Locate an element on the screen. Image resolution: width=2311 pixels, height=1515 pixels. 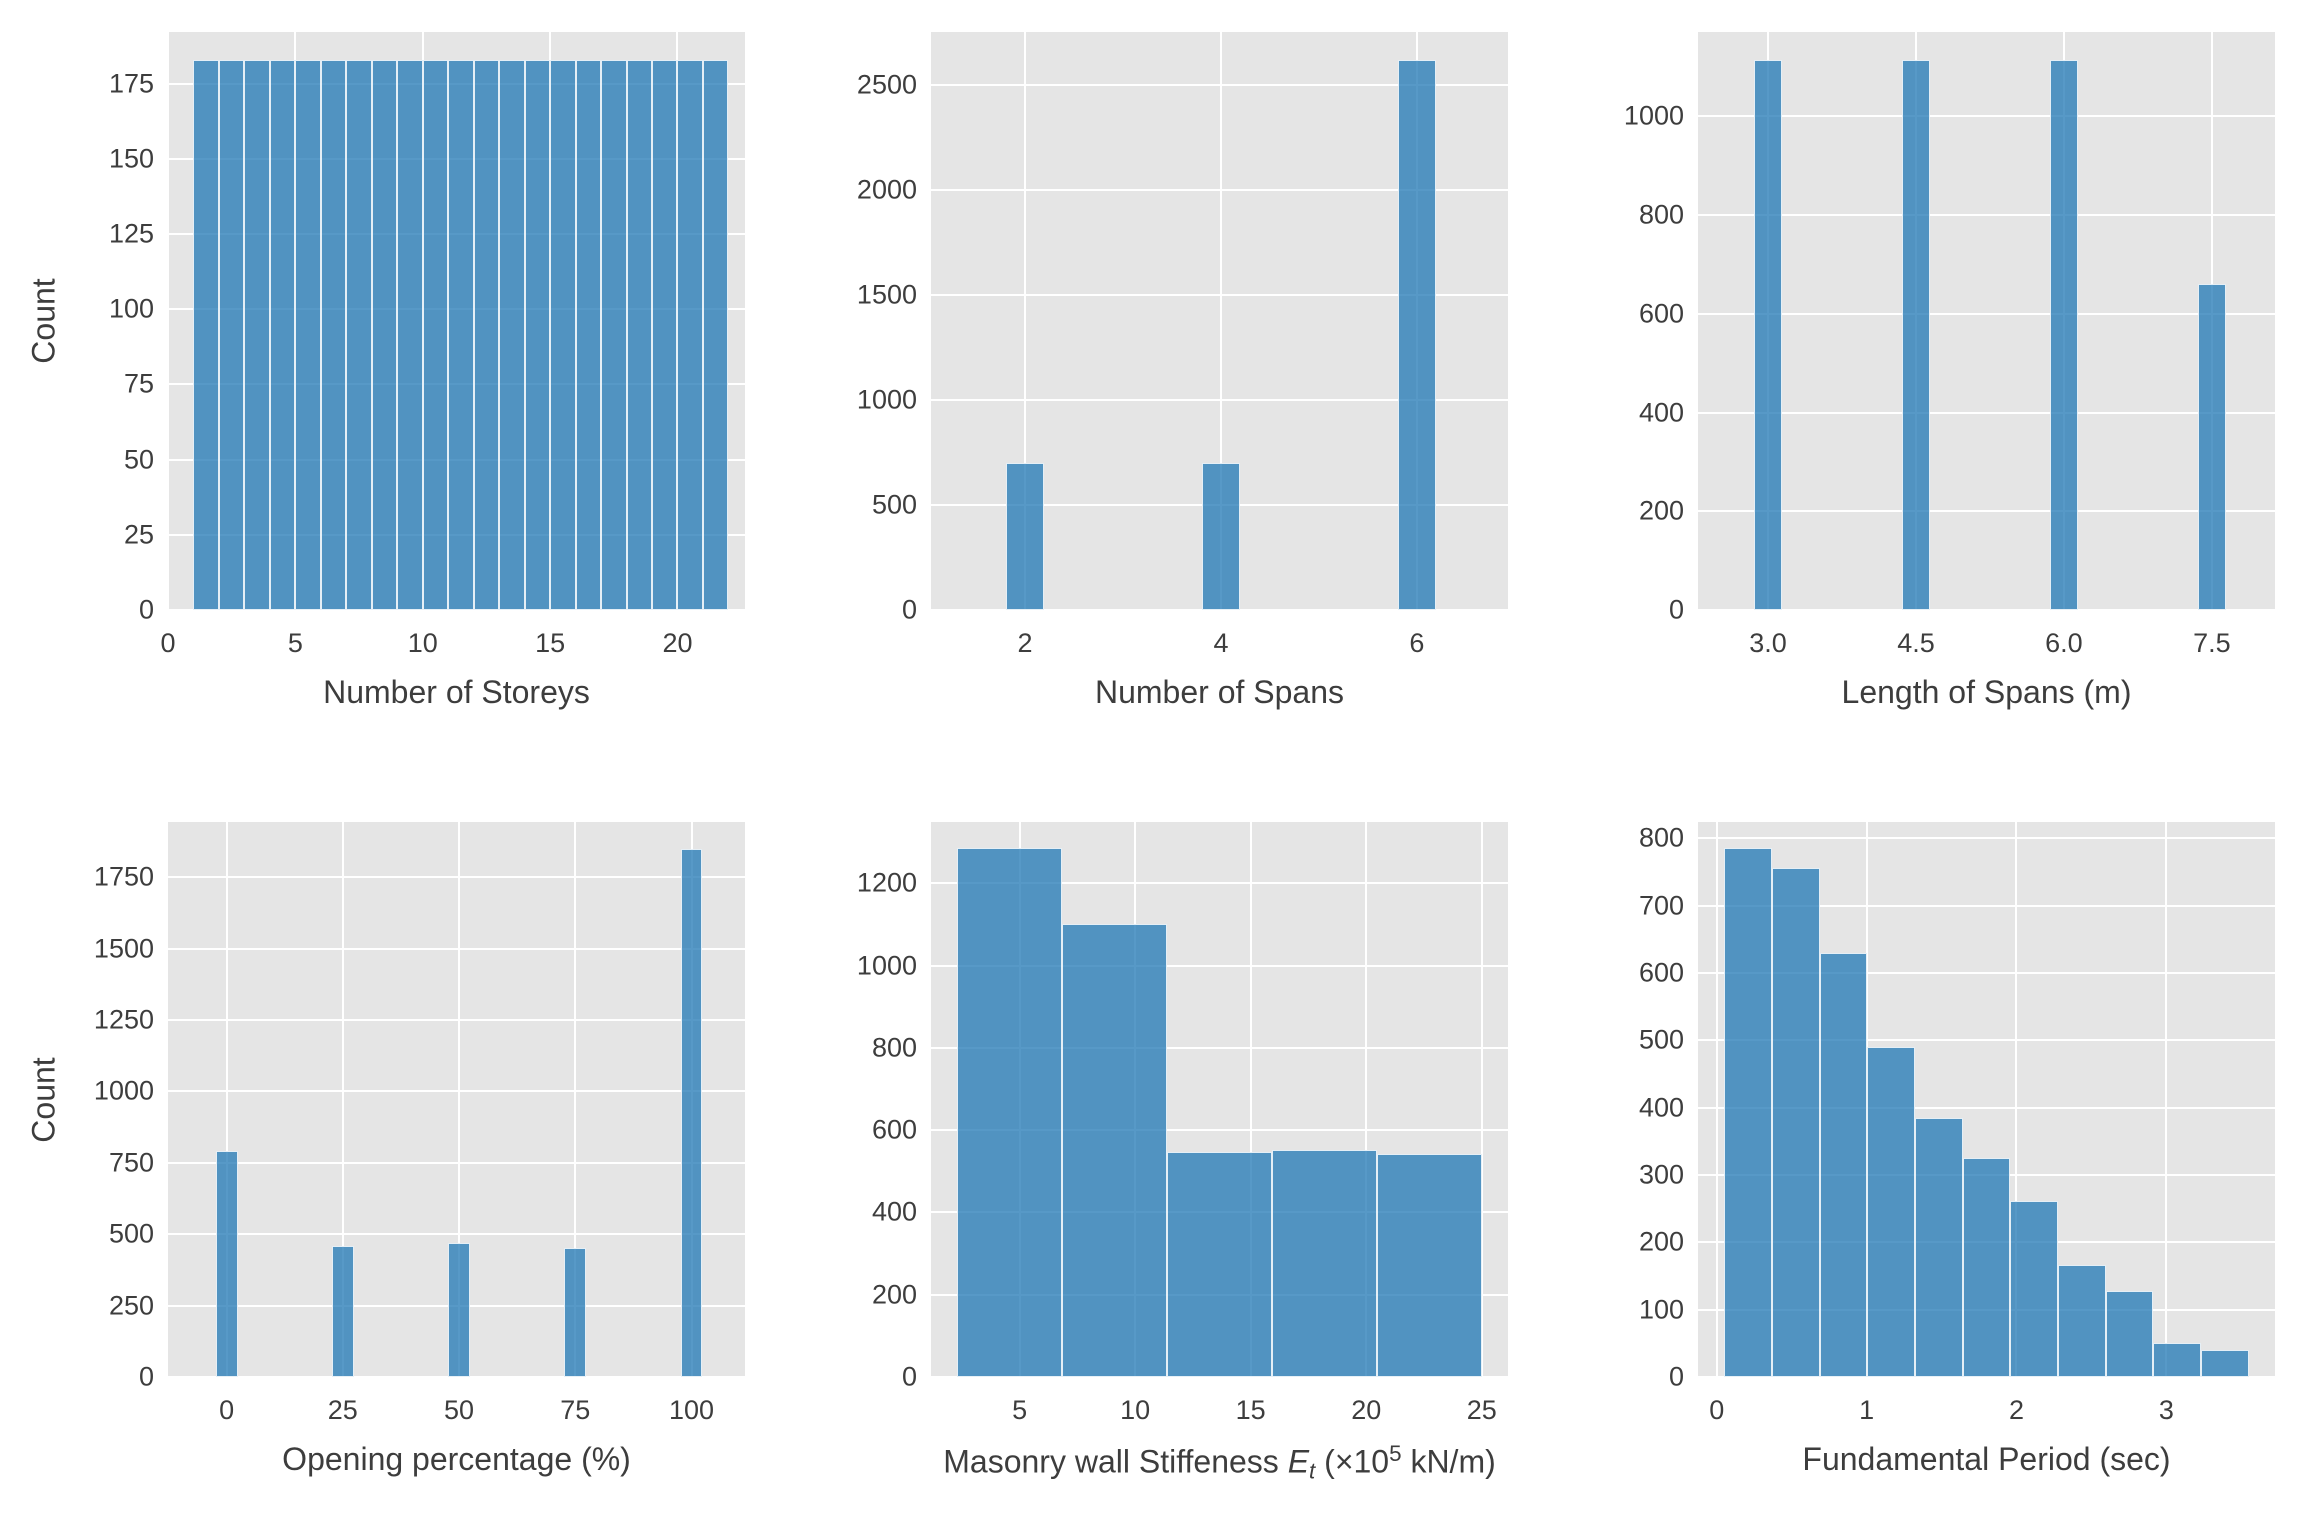
y-tick-label: 750 is located at coordinates (131, 1162).